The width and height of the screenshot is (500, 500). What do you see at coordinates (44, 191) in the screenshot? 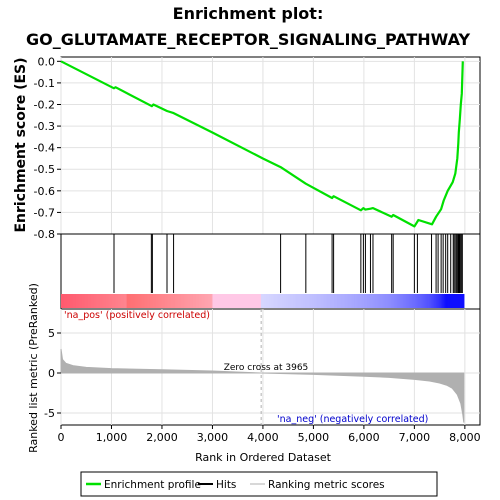
I see `es-tick-label: -0.6` at bounding box center [44, 191].